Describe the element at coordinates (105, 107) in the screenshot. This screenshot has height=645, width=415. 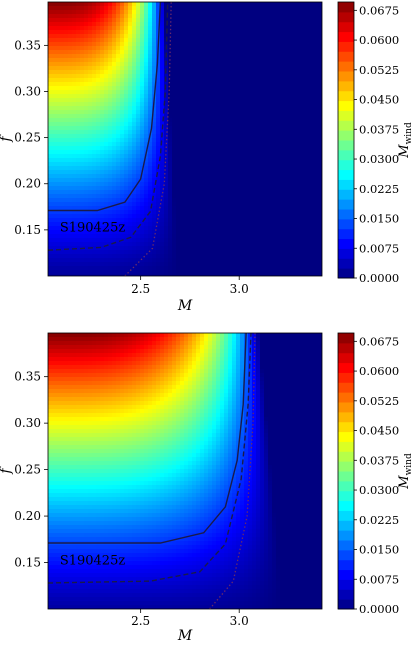
I see `contour-solid` at that location.